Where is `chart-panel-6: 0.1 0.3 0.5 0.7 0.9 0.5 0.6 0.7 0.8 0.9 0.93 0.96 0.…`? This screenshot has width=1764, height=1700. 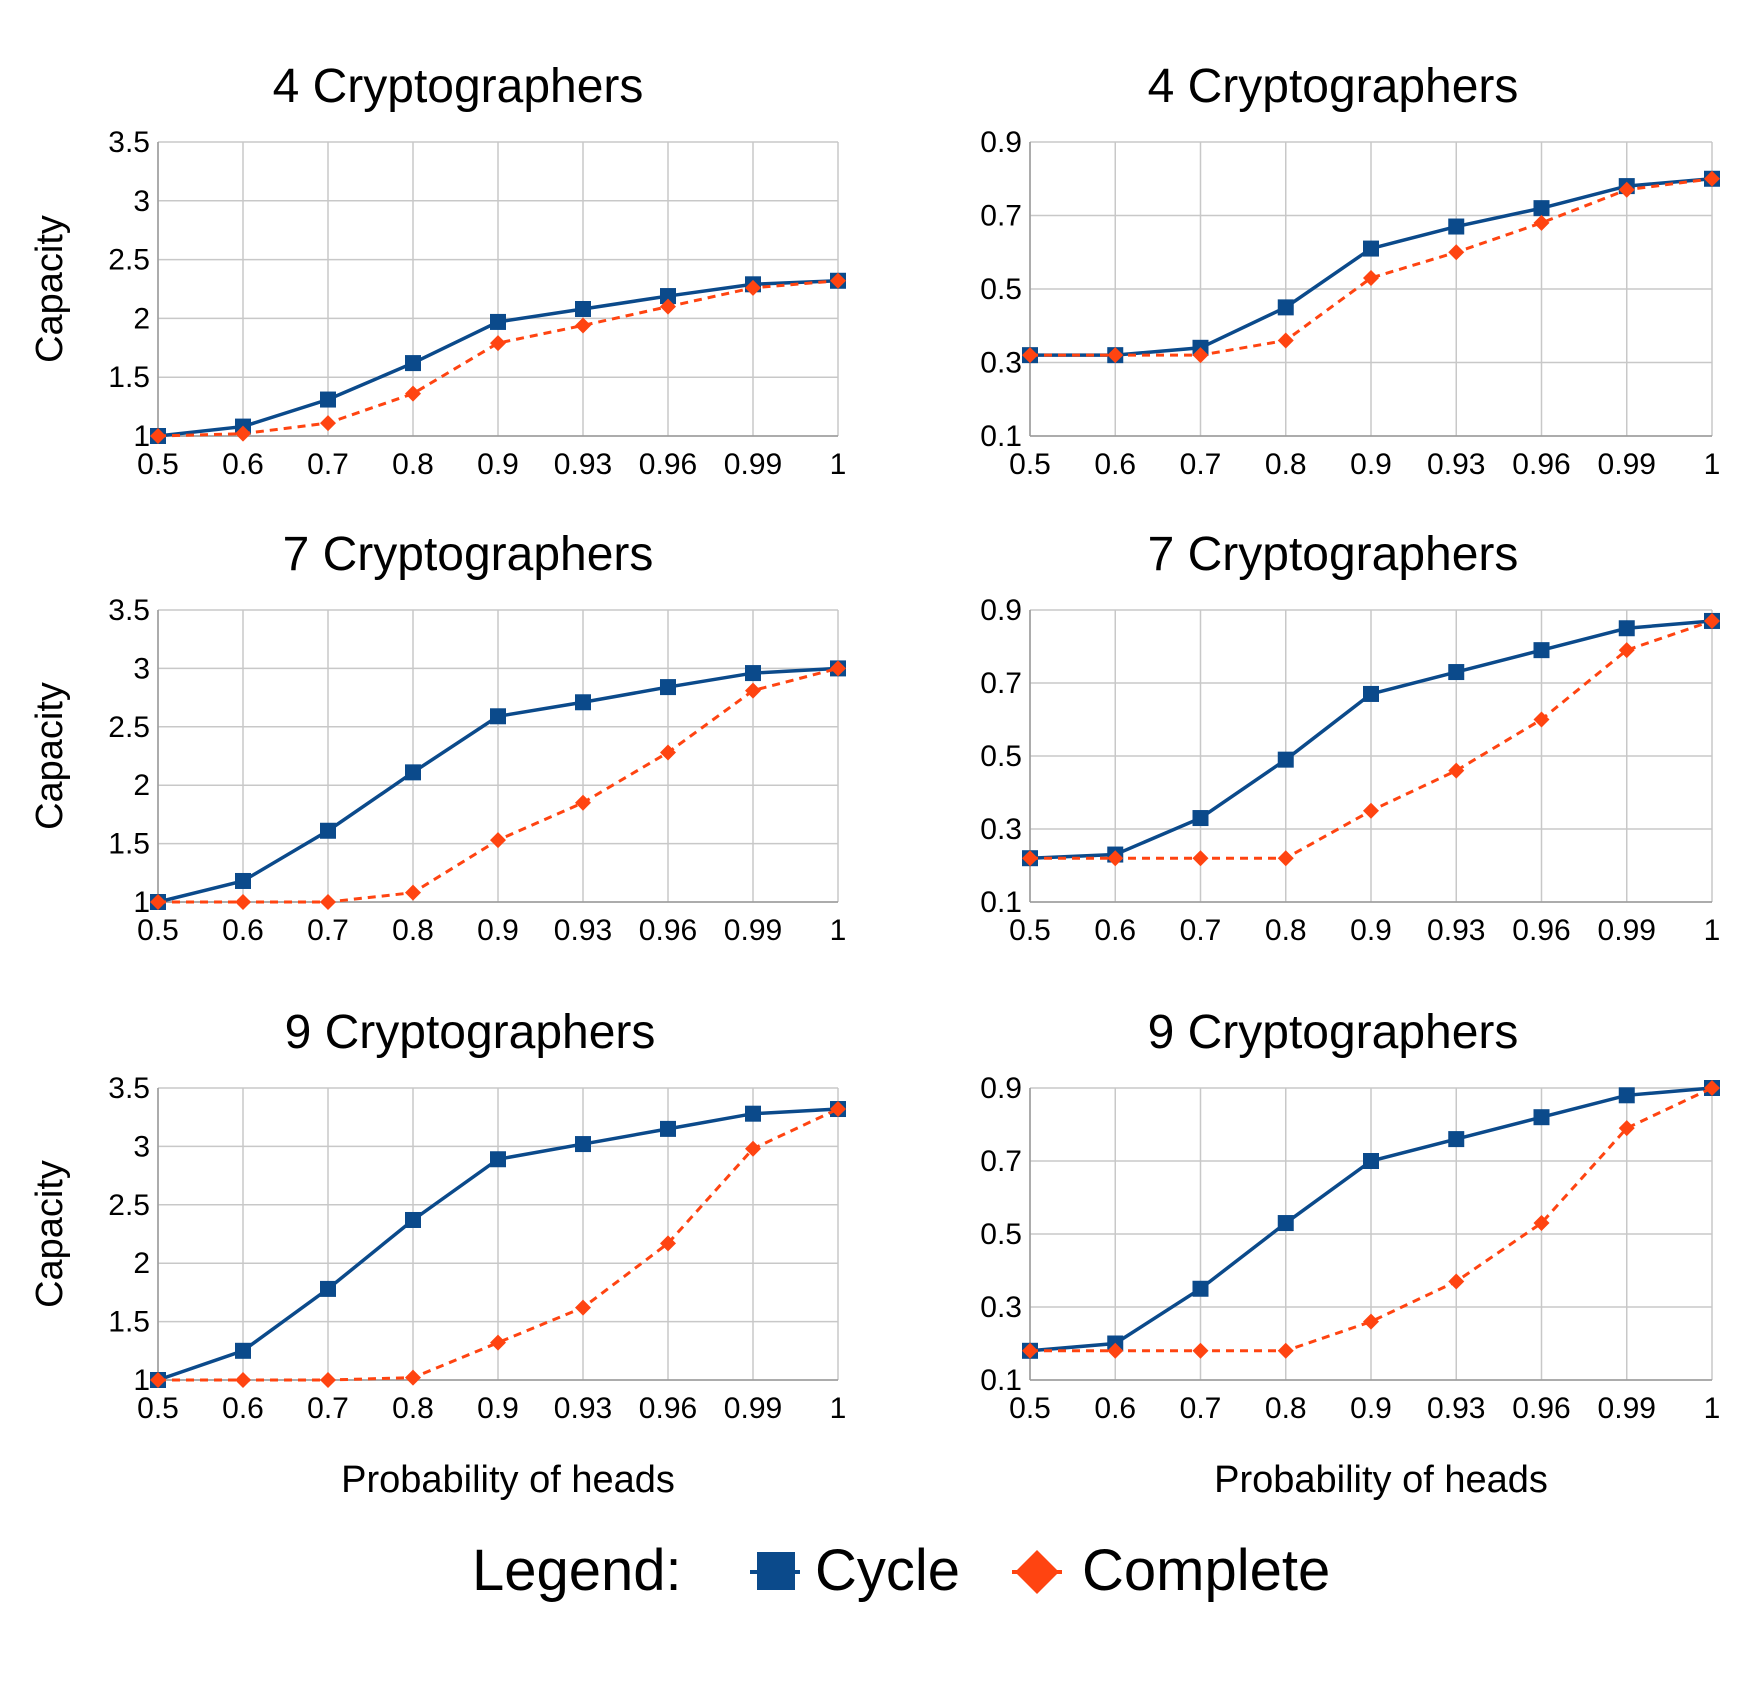 chart-panel-6: 0.1 0.3 0.5 0.7 0.9 0.5 0.6 0.7 0.8 0.9 0.93 0.96 0.… is located at coordinates (1350, 1253).